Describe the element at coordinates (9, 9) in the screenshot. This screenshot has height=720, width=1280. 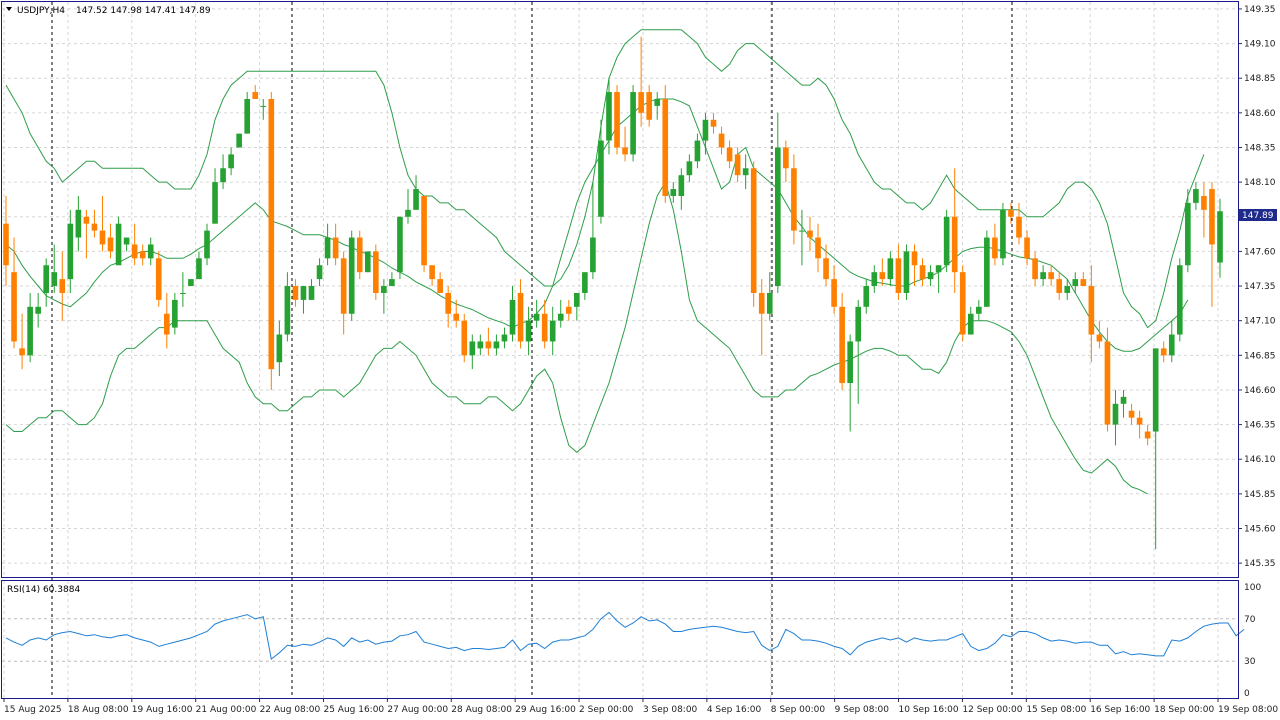
I see `triangle-down-icon` at that location.